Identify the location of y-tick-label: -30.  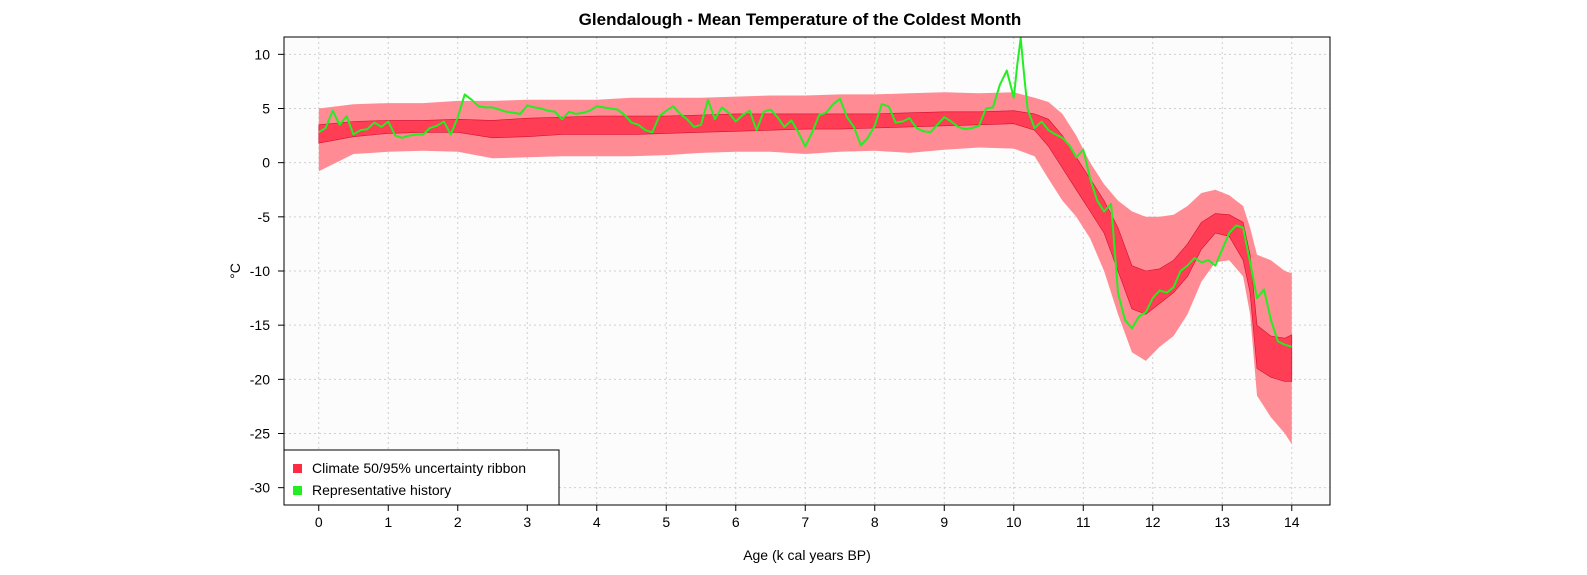
(260, 488).